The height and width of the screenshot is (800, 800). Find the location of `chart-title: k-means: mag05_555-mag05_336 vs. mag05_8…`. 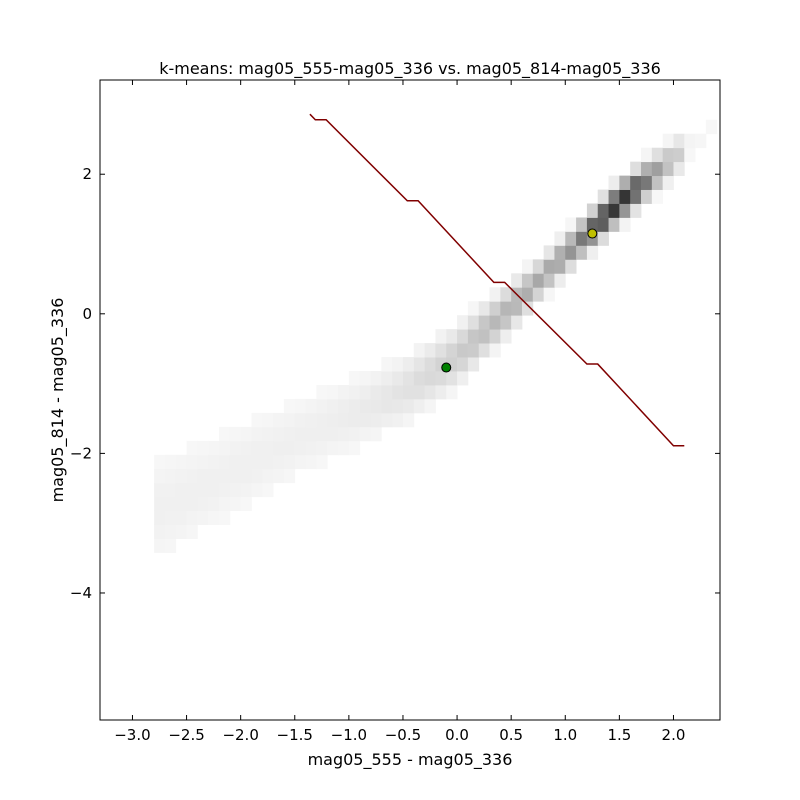

chart-title: k-means: mag05_555-mag05_336 vs. mag05_8… is located at coordinates (410, 69).